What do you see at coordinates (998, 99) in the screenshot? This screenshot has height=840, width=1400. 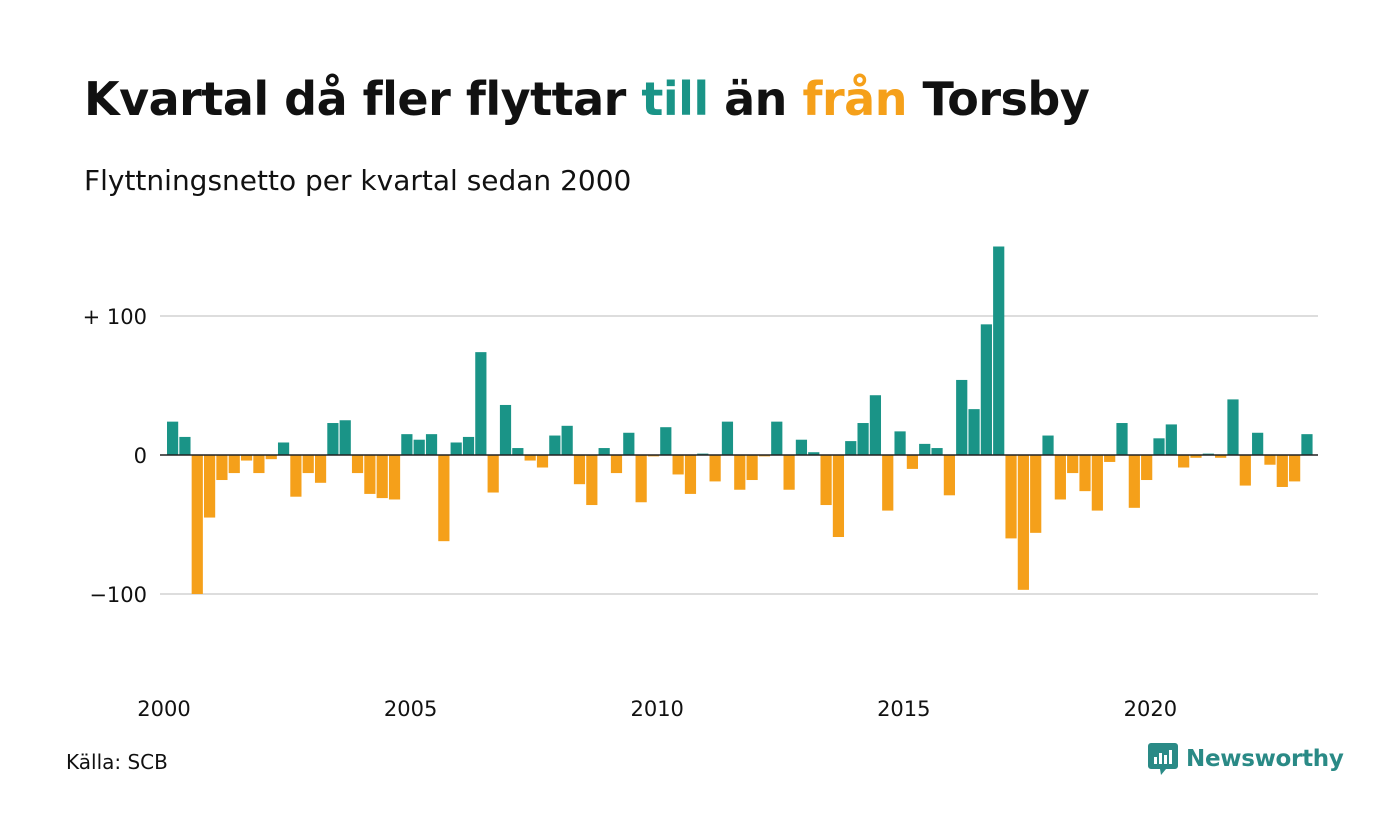 I see `title-text-3: Torsby` at bounding box center [998, 99].